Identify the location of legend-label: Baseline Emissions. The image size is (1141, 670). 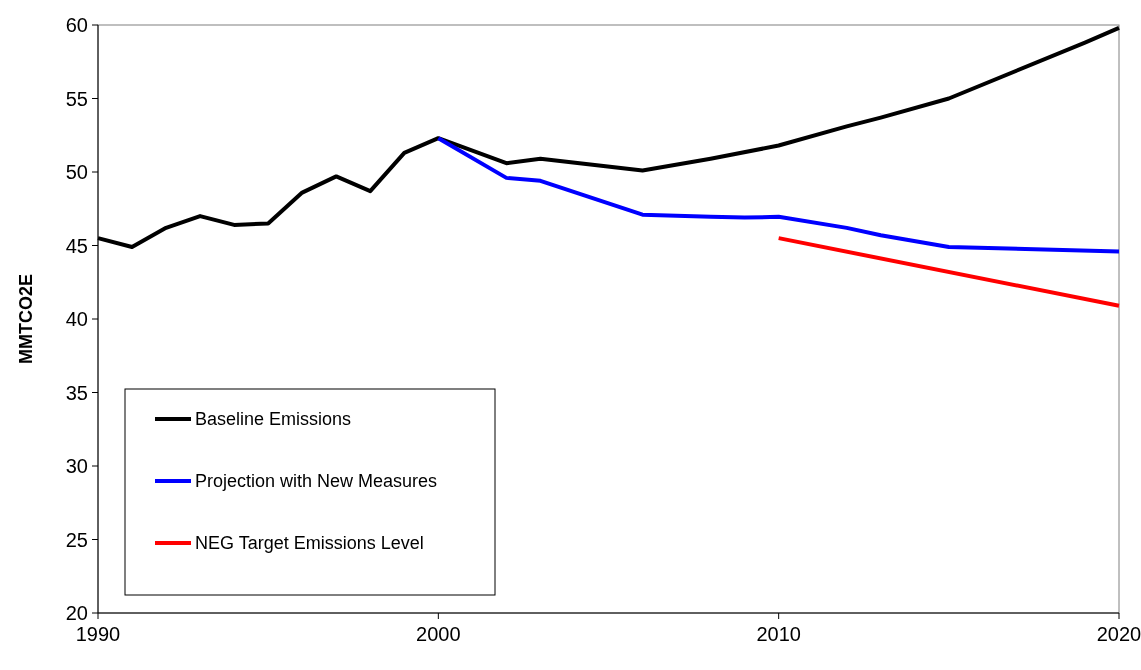
(273, 419).